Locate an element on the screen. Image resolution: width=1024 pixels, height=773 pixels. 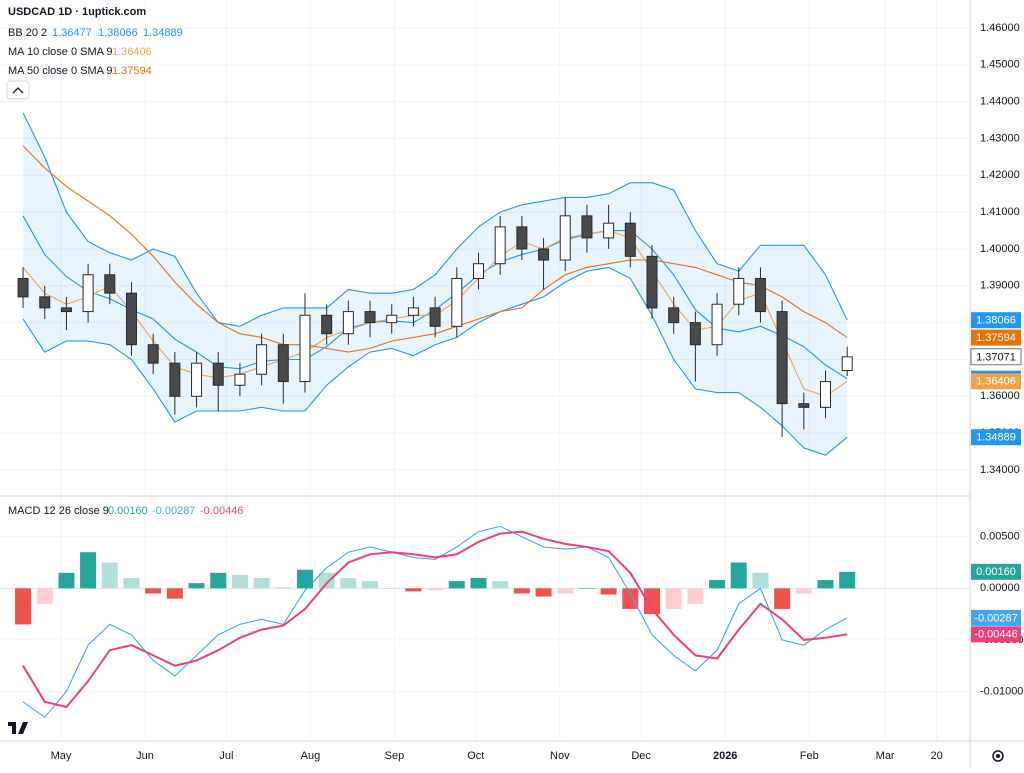
x-tick-label: Mar is located at coordinates (885, 756).